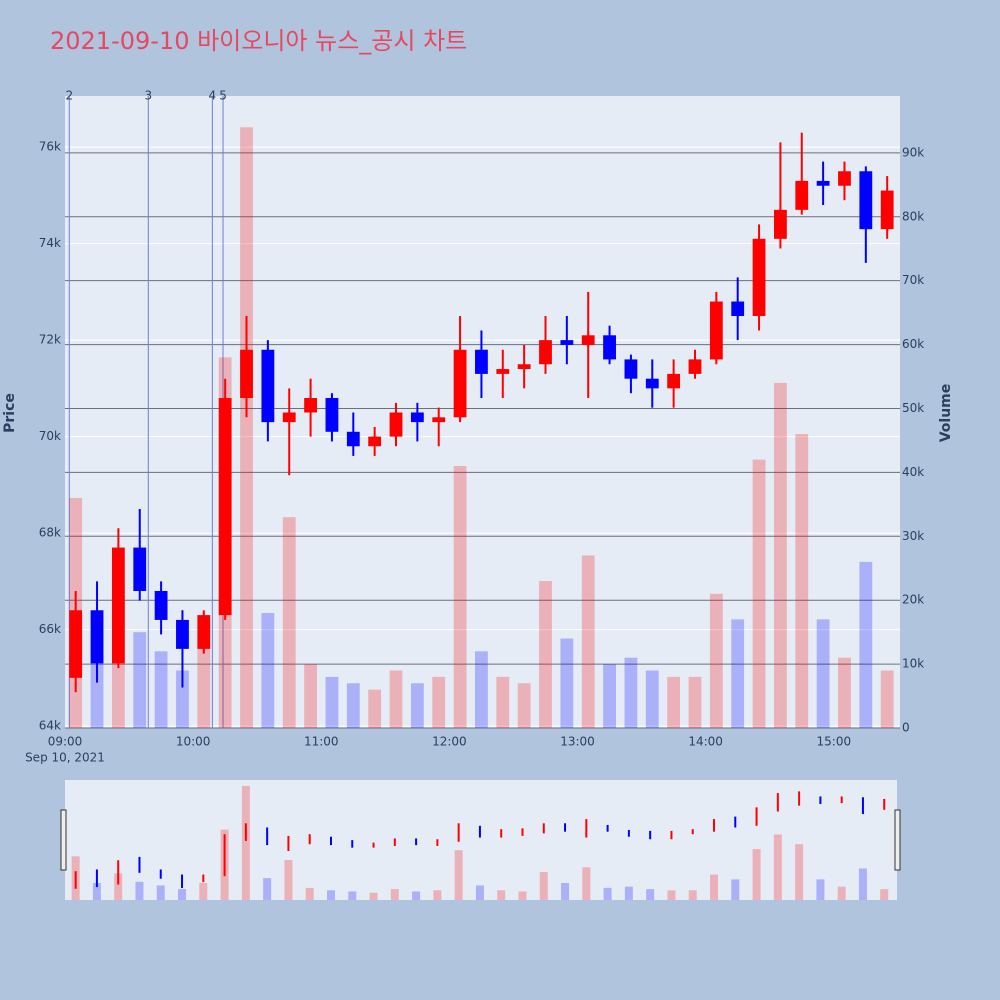  What do you see at coordinates (913, 280) in the screenshot?
I see `y2-tick-label: 70k` at bounding box center [913, 280].